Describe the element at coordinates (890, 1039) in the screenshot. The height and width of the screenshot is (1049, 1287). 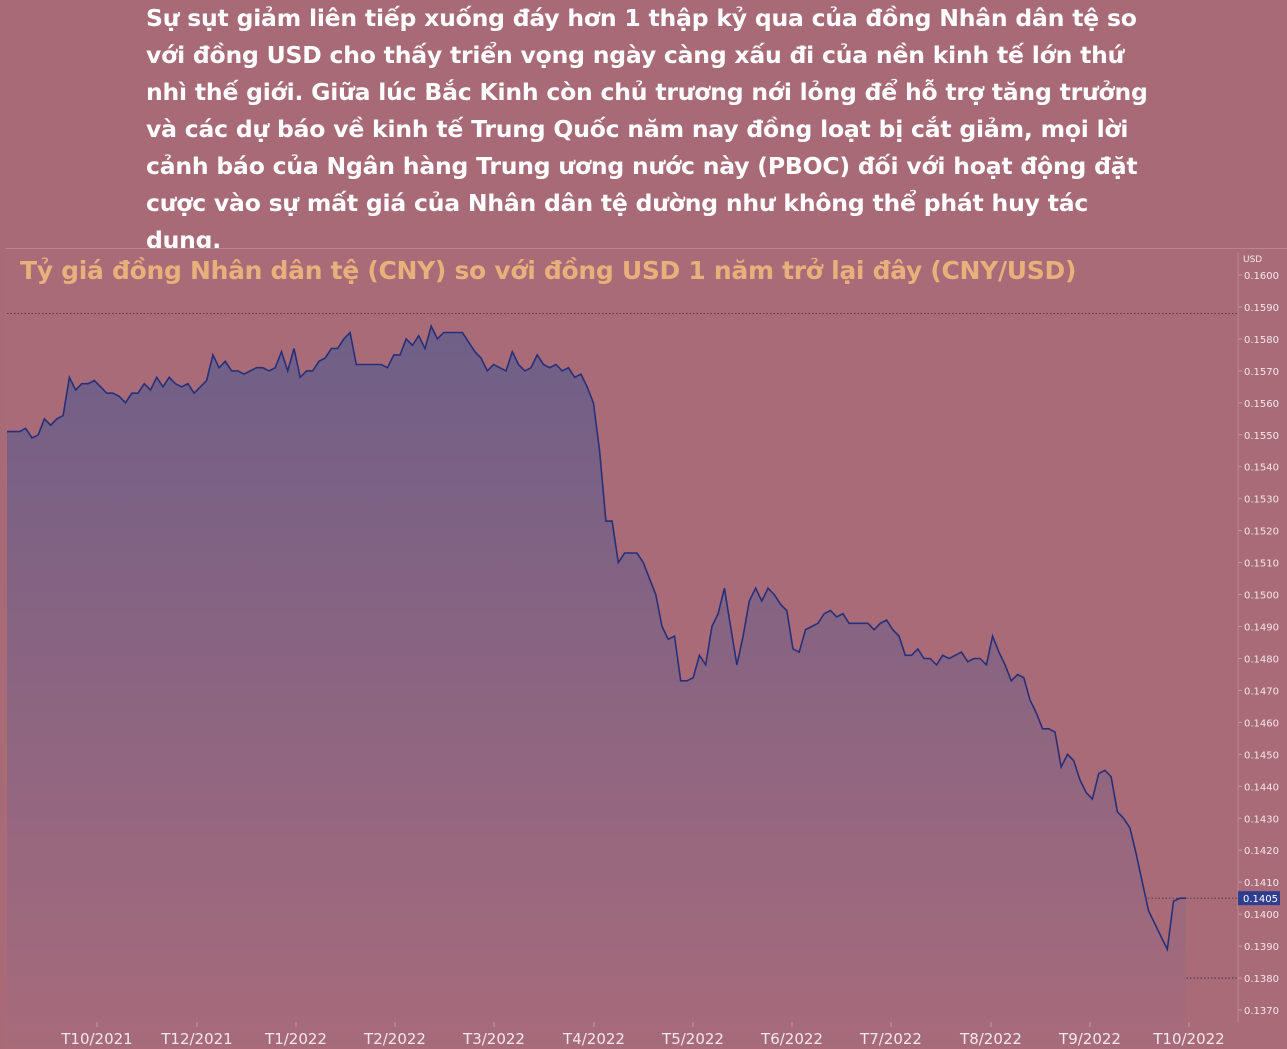
I see `x-tick-label: T7/2022` at that location.